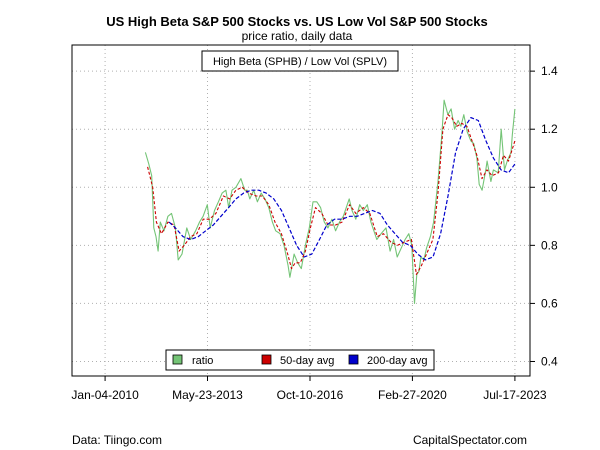  I want to click on x-tick-label: Jan-04-2010, so click(105, 395).